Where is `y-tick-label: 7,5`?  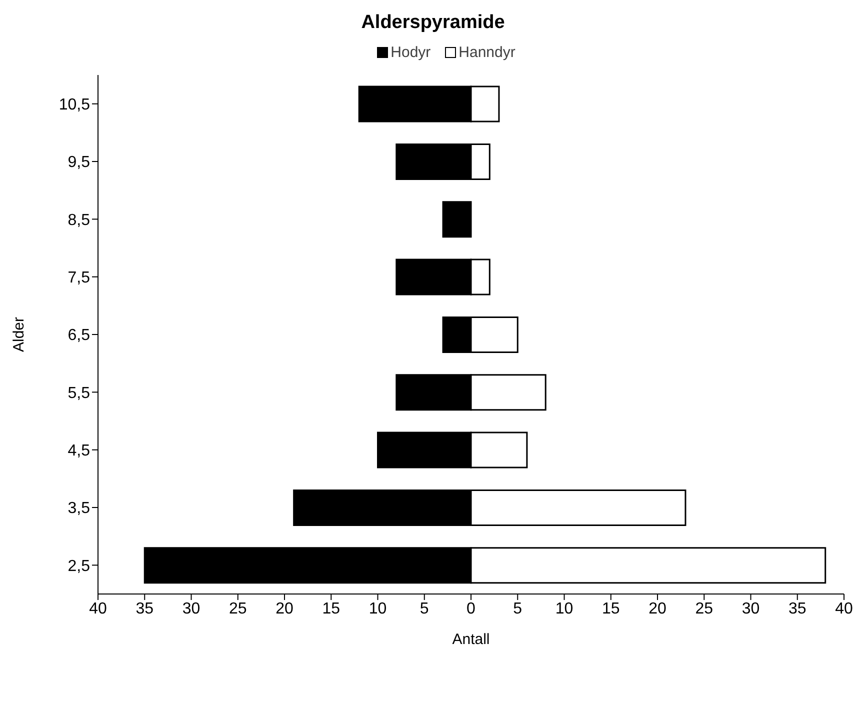 y-tick-label: 7,5 is located at coordinates (79, 278).